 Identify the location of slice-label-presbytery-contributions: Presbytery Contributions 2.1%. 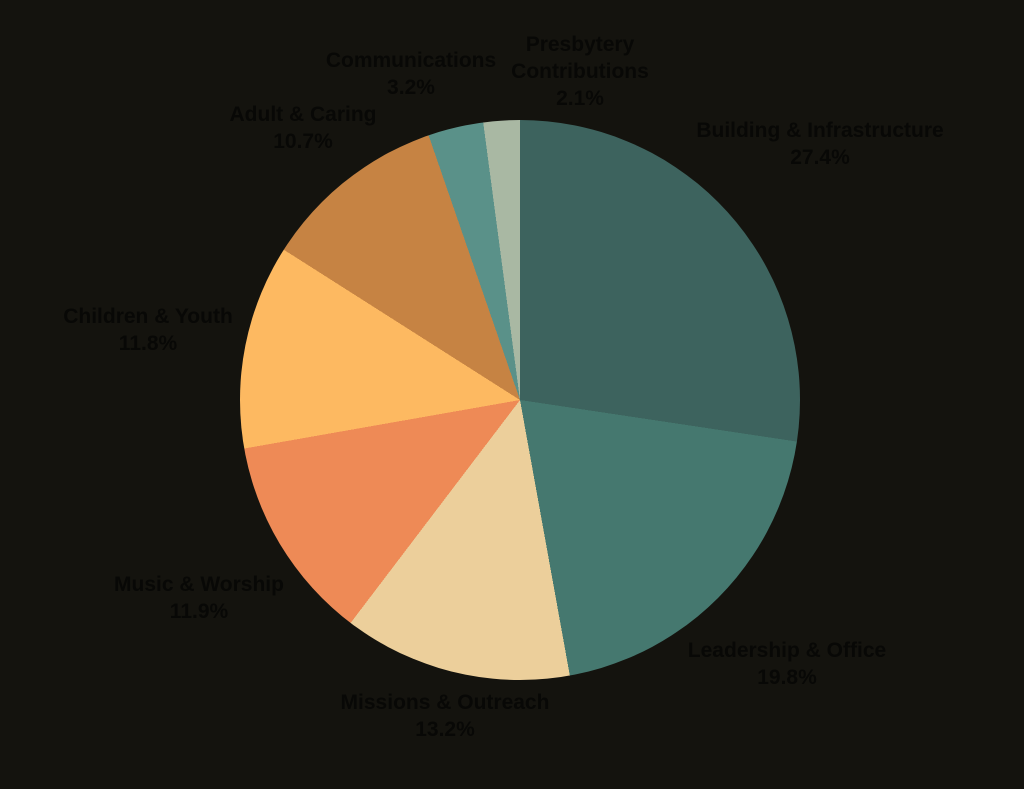
(580, 71).